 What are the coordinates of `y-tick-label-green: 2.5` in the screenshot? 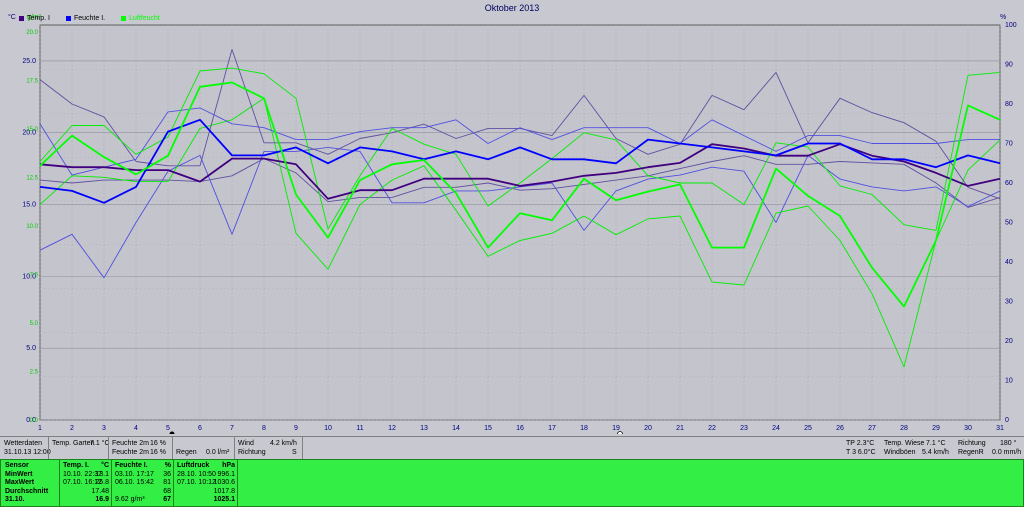 It's located at (34, 373).